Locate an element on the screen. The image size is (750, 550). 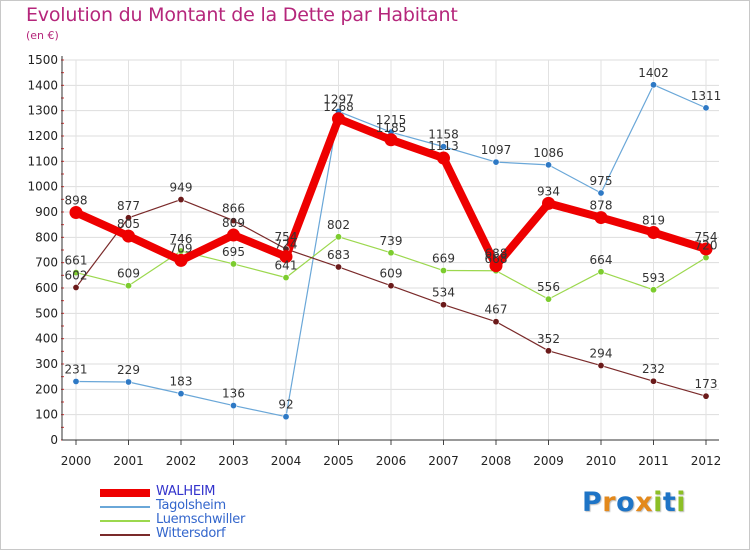
logo-letter: P is located at coordinates (592, 502).